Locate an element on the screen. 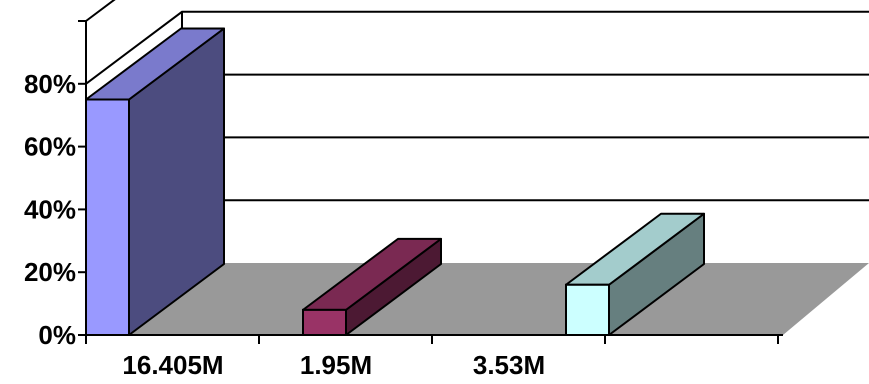  category-label: 16.405M is located at coordinates (172, 365).